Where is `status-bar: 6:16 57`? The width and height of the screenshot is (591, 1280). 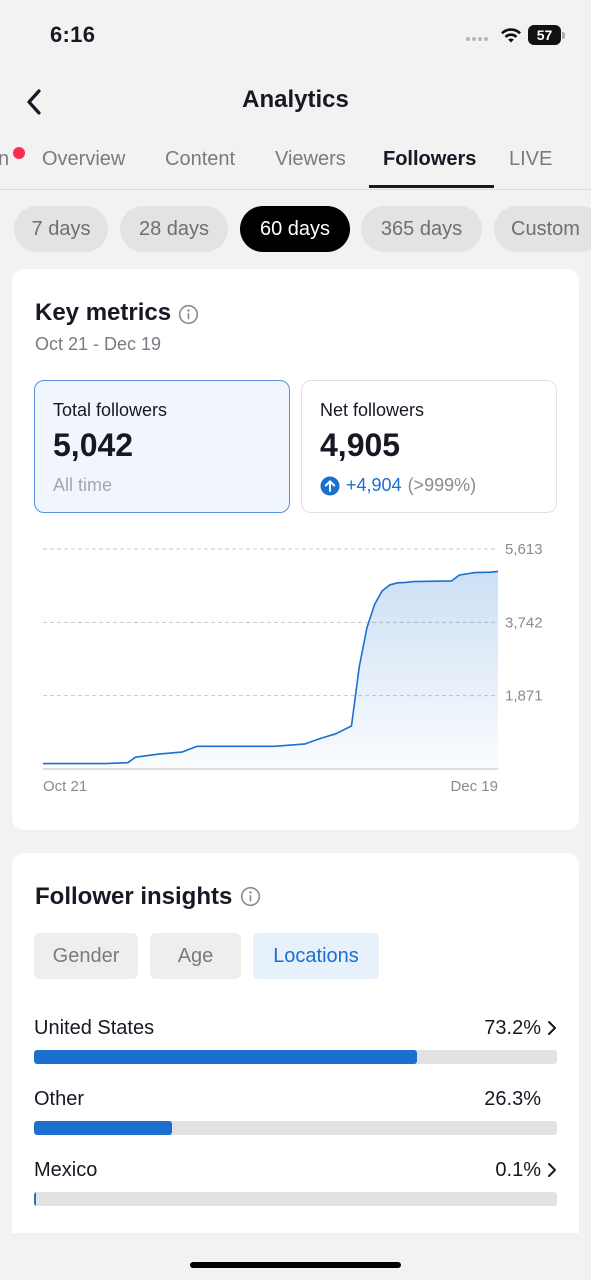 status-bar: 6:16 57 is located at coordinates (295, 35).